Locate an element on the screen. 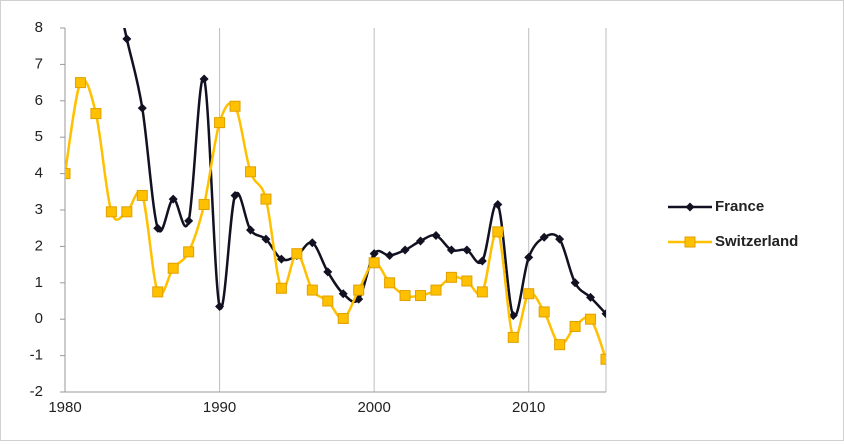 The width and height of the screenshot is (844, 446). x-tick-label: 1980 is located at coordinates (64, 407).